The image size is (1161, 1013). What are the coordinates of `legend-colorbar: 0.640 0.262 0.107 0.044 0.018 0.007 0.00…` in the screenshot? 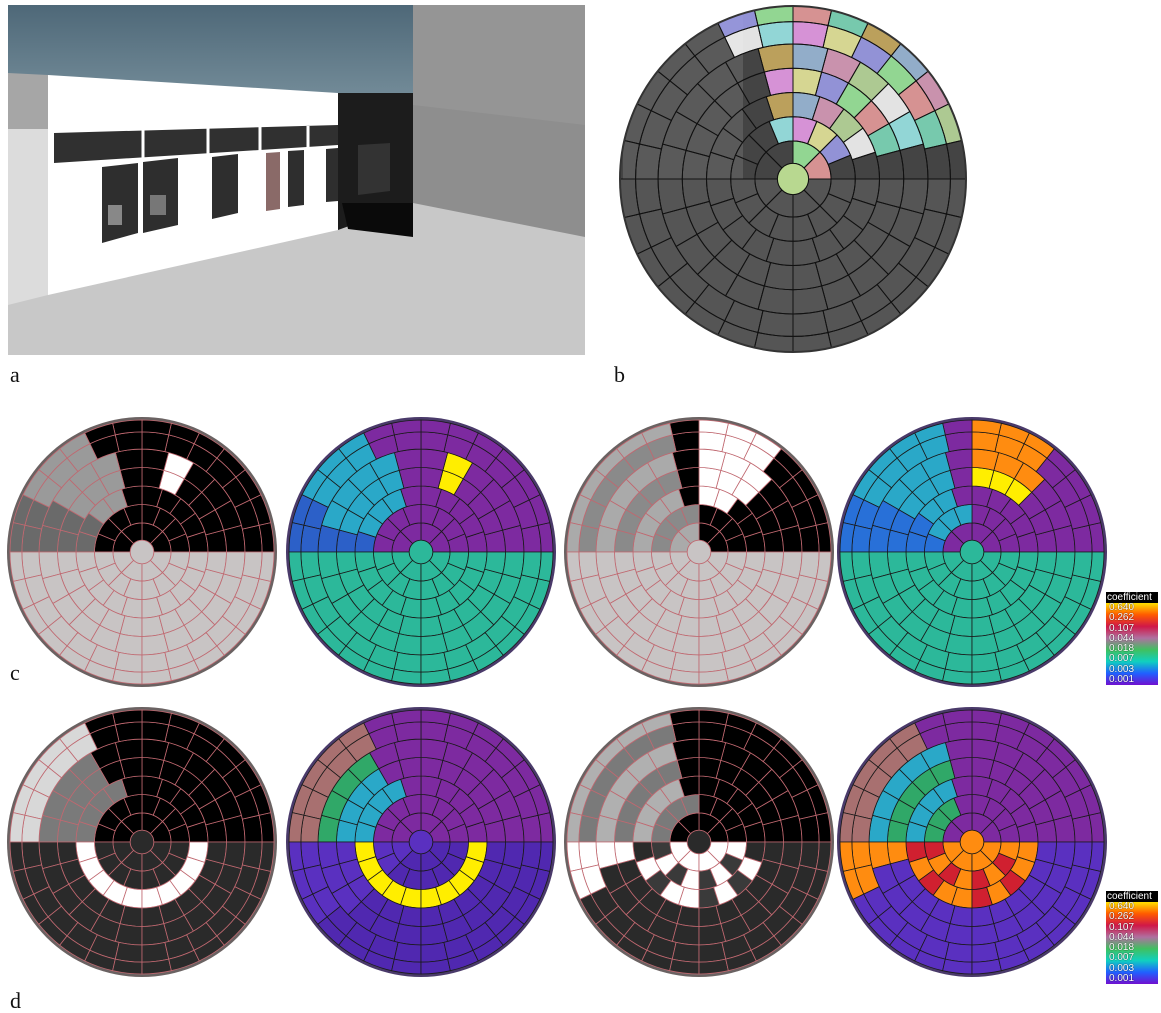 It's located at (1132, 643).